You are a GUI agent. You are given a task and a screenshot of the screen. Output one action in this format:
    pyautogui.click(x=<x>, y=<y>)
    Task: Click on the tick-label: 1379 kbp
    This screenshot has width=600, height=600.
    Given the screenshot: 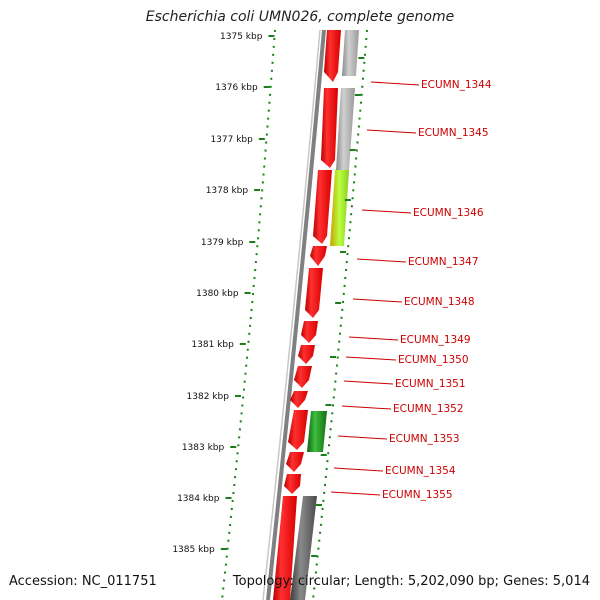 What is the action you would take?
    pyautogui.click(x=222, y=243)
    